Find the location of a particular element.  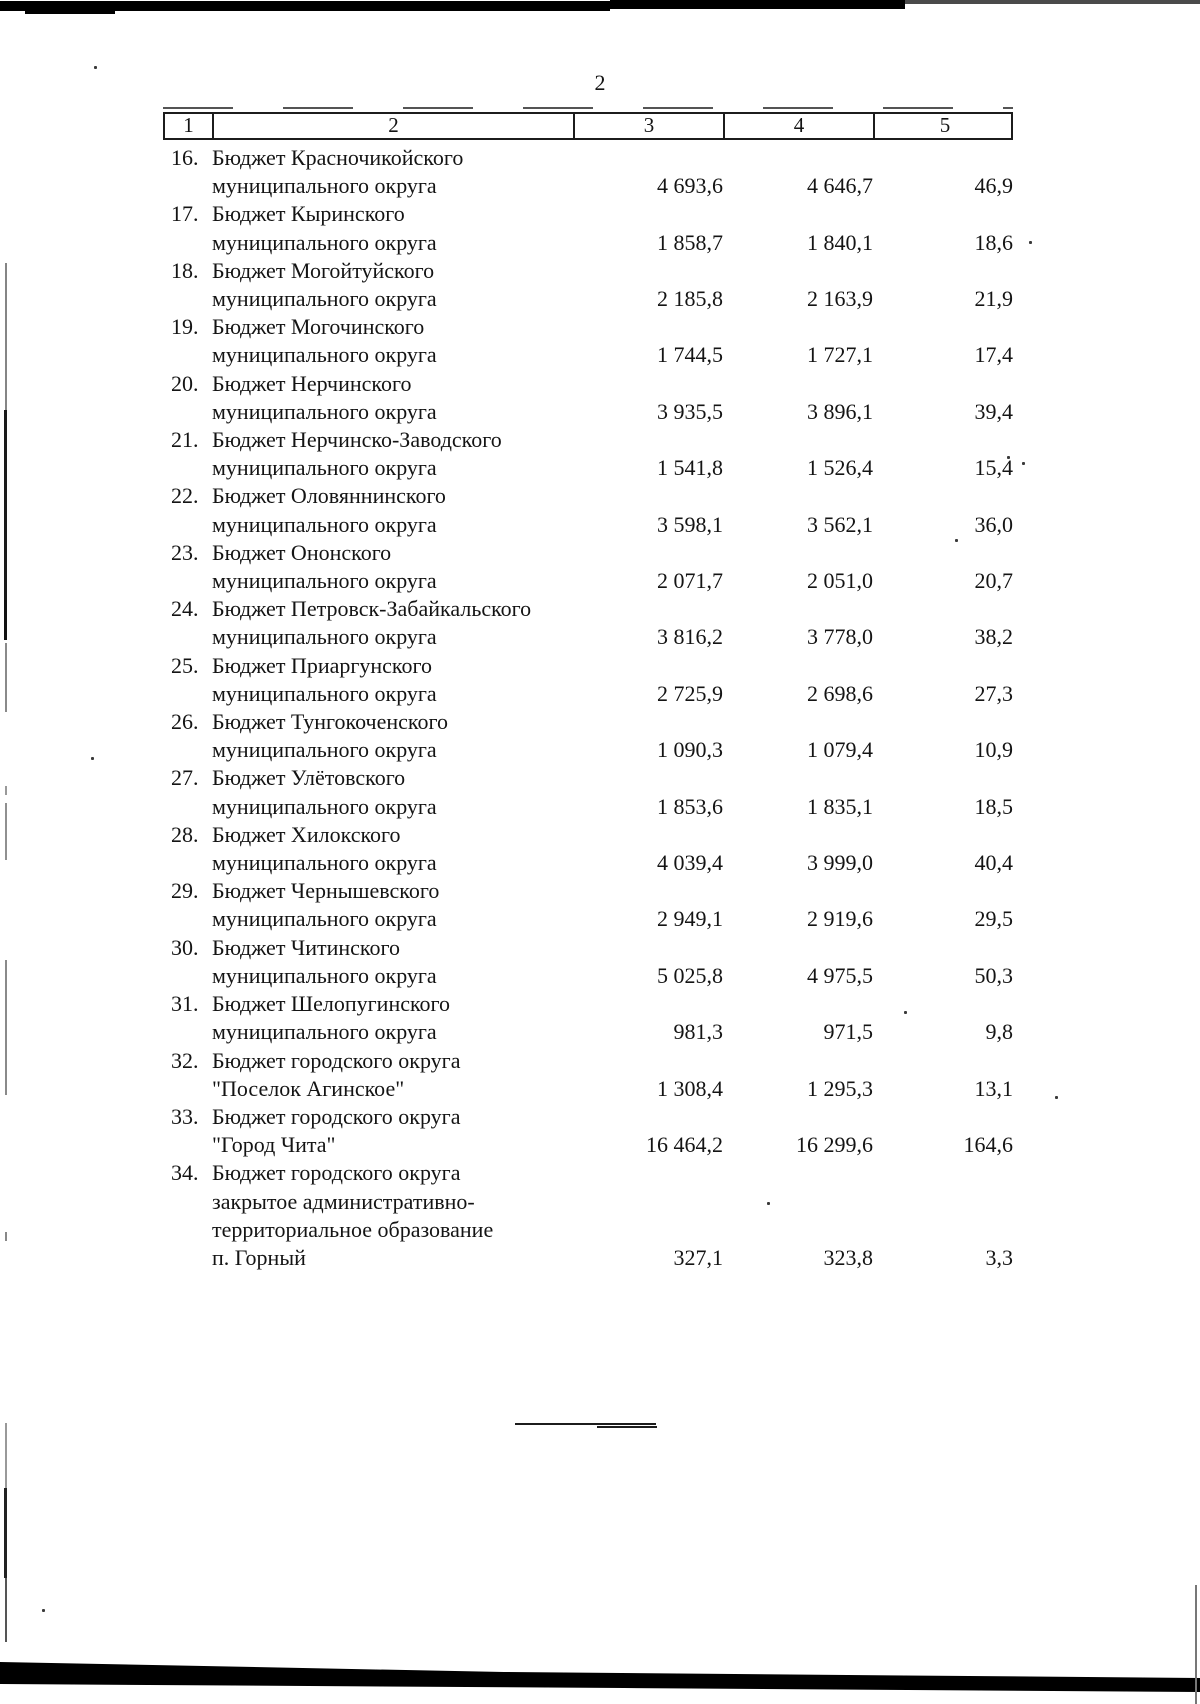

value-col5: 50,3 is located at coordinates (994, 975).